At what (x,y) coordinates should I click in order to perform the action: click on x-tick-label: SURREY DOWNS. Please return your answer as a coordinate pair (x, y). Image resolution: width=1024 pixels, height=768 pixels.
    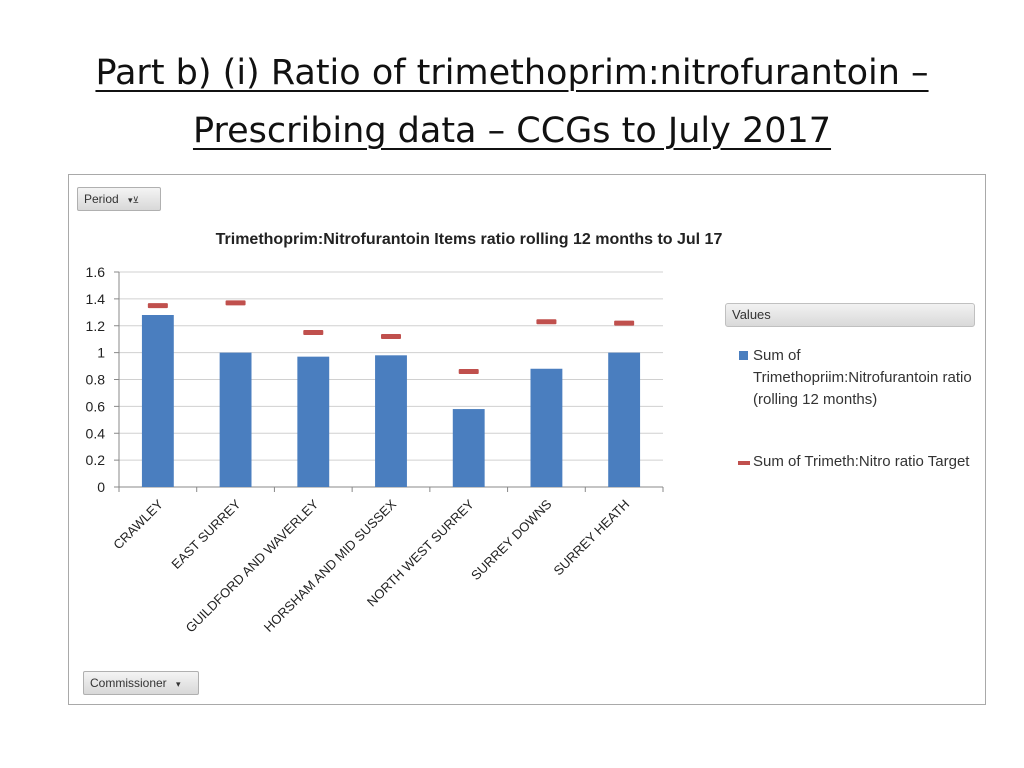
    Looking at the image, I should click on (511, 539).